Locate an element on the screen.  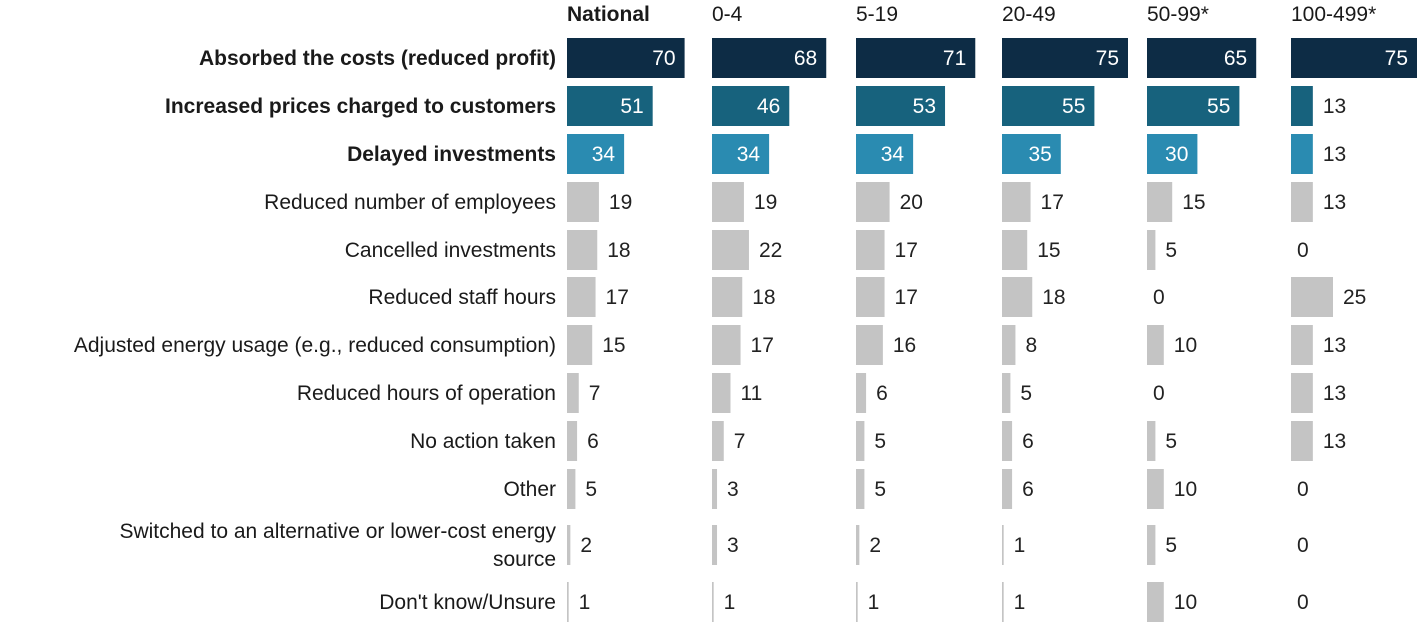
category-label: Reduced number of employees is located at coordinates (410, 202).